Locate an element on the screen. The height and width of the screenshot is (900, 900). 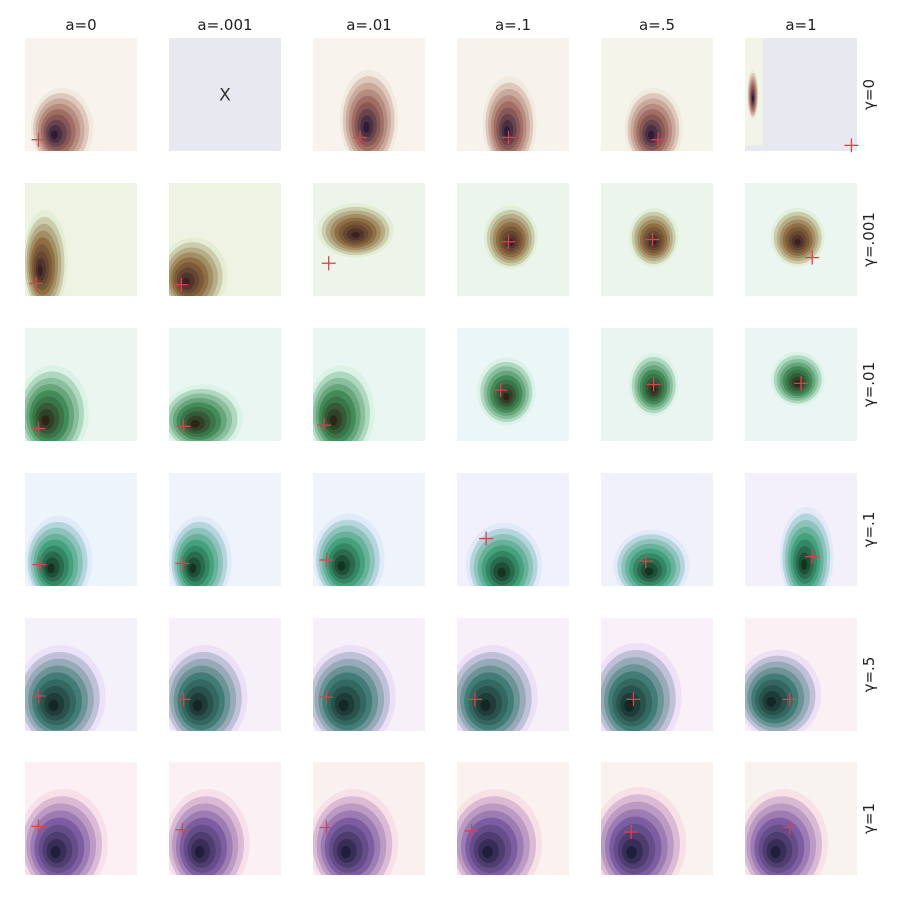
row-title: γ=.5 is located at coordinates (869, 675).